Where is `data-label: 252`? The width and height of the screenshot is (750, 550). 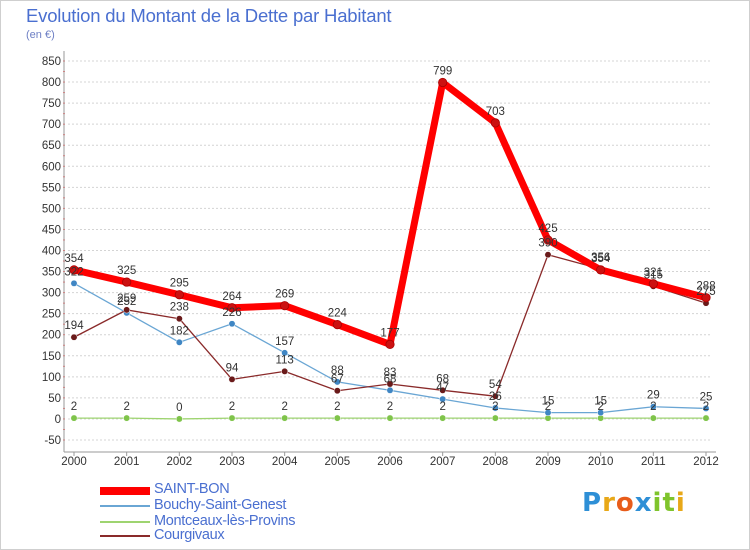 data-label: 252 is located at coordinates (126, 302).